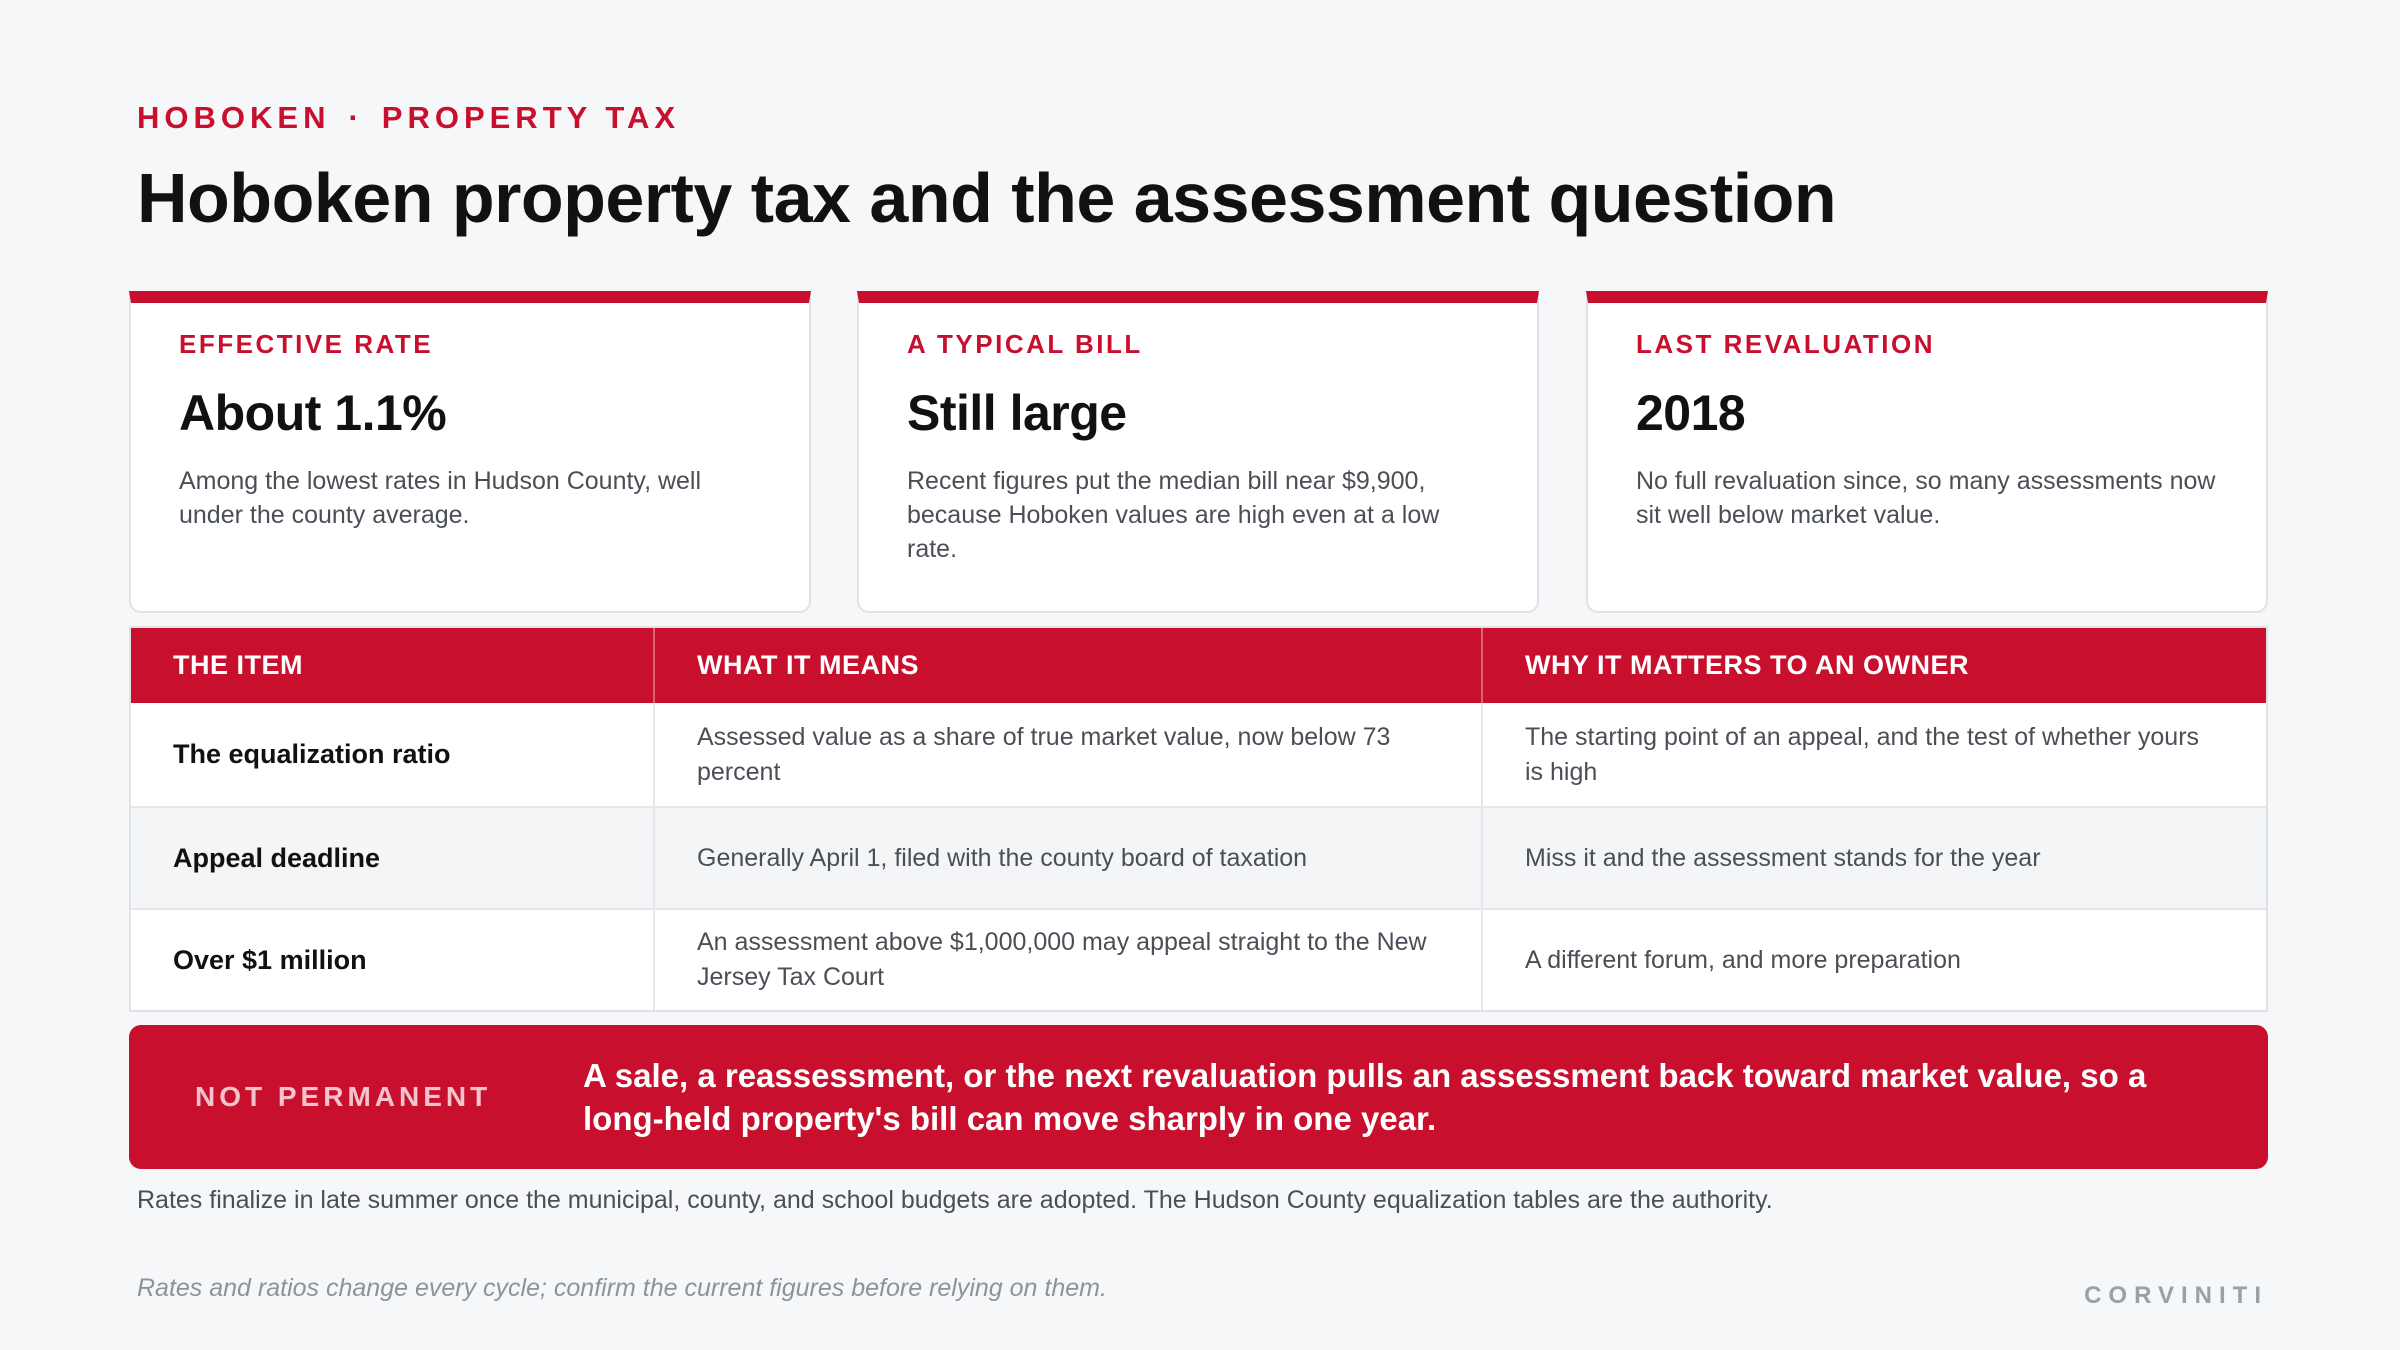  I want to click on eyebrow-topic: PROPERTY TAX, so click(531, 117).